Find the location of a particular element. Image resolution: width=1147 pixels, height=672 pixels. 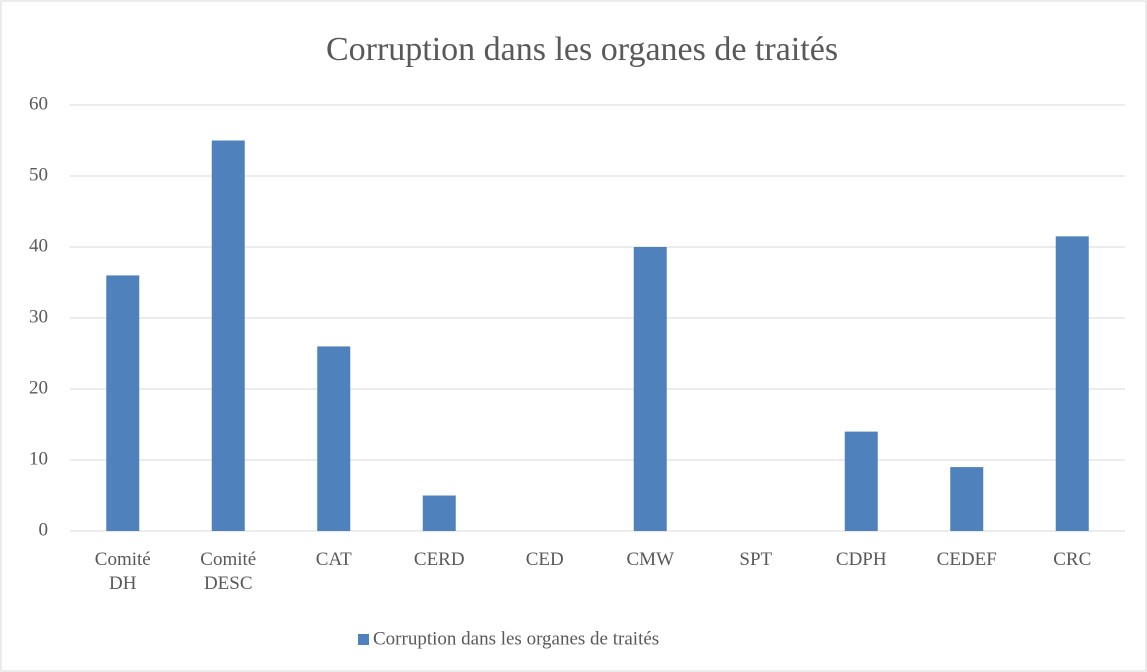

legend-label: Corruption dans les organes de traités is located at coordinates (516, 638).